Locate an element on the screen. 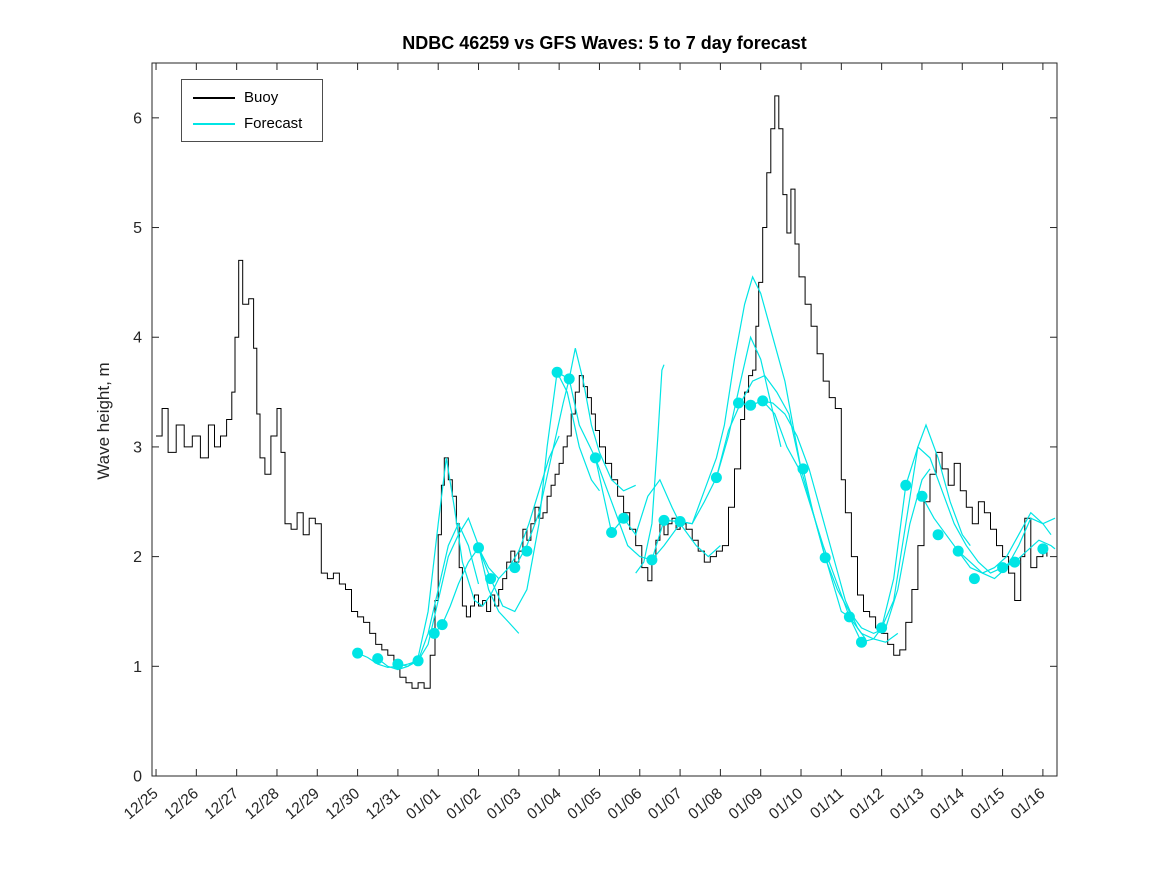 The width and height of the screenshot is (1167, 875). y-tick-label: 5 is located at coordinates (137, 228).